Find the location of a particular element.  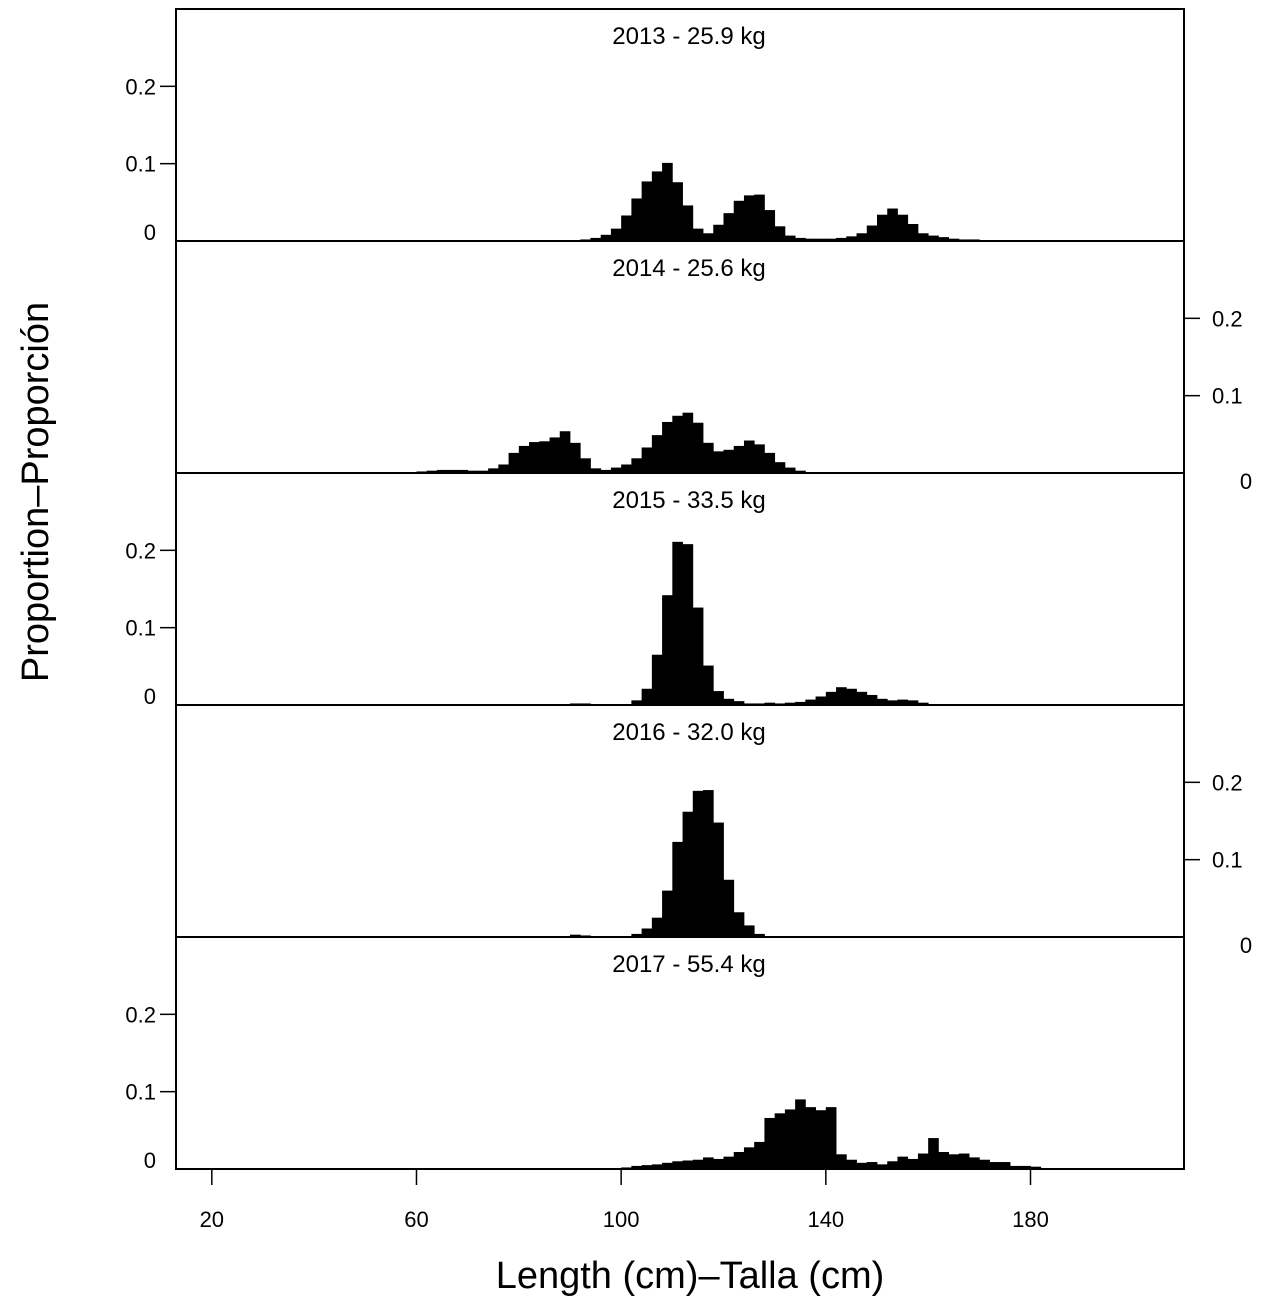

panel-3: 2015 - 33.5 kg 0 0.1 0.2 is located at coordinates (654, 598).